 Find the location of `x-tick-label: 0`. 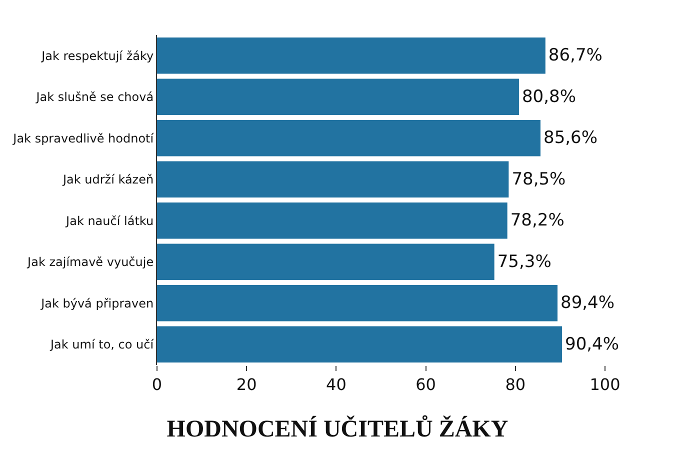

x-tick-label: 0 is located at coordinates (157, 384).